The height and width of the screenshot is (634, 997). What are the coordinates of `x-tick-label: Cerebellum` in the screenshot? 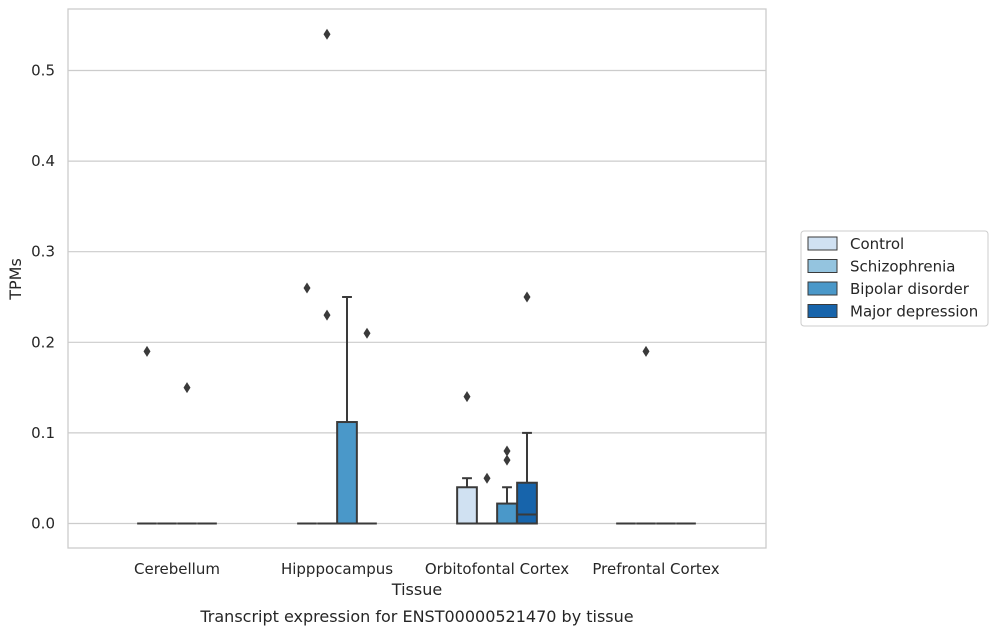 It's located at (177, 569).